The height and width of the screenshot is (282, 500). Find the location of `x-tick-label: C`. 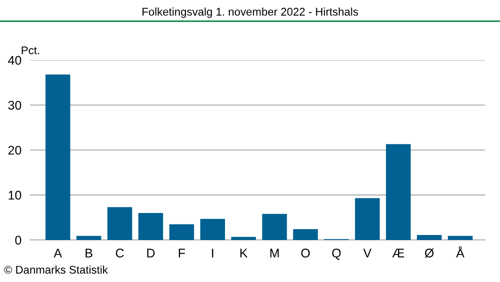

x-tick-label: C is located at coordinates (120, 253).